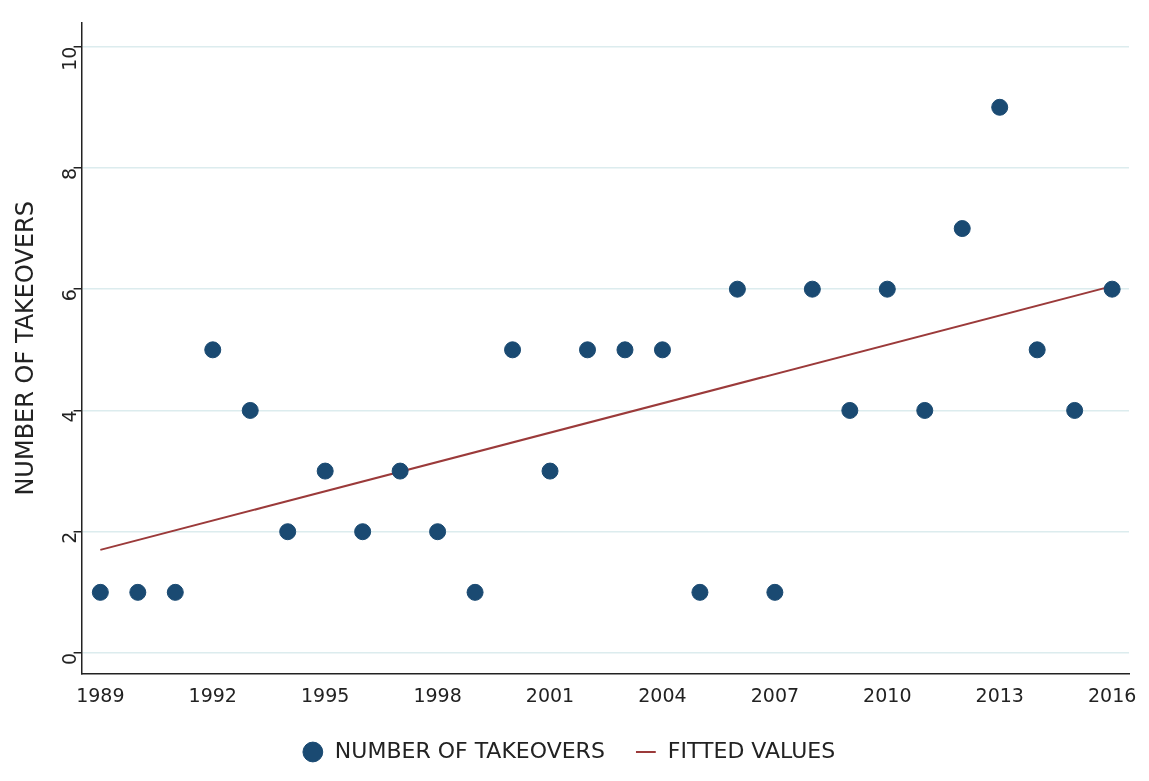  What do you see at coordinates (68, 174) in the screenshot?
I see `y-tick-label: 8` at bounding box center [68, 174].